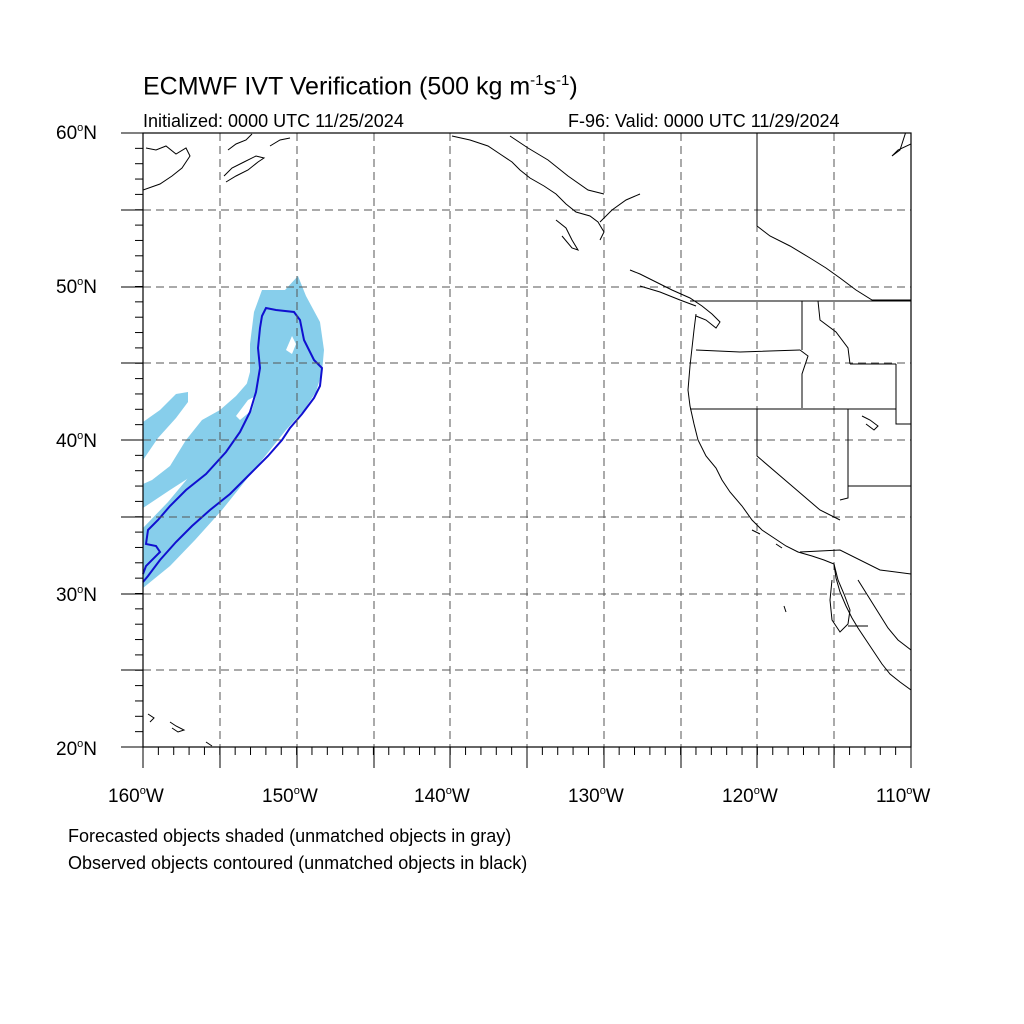 The image size is (1024, 1024). What do you see at coordinates (273, 121) in the screenshot?
I see `initialized-time: Initialized: 0000 UTC 11/25/2024` at bounding box center [273, 121].